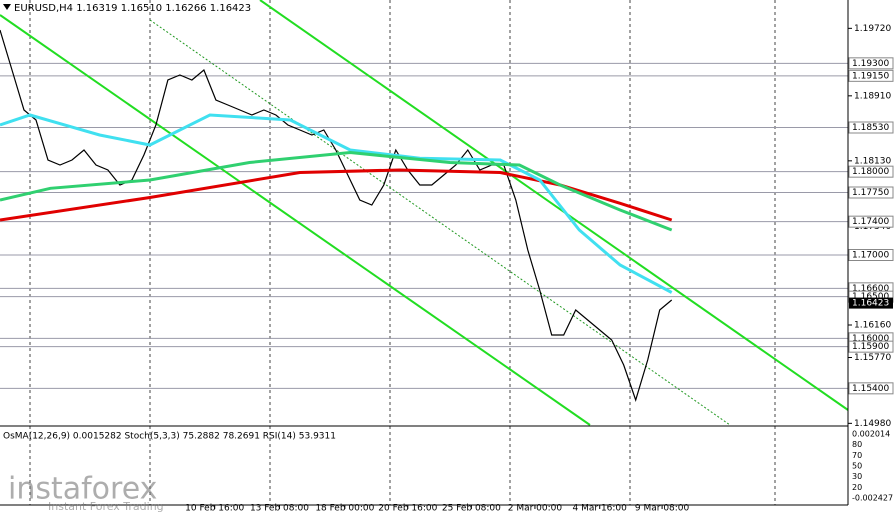 The image size is (894, 515). I want to click on y-tick-label: 1.18130, so click(872, 161).